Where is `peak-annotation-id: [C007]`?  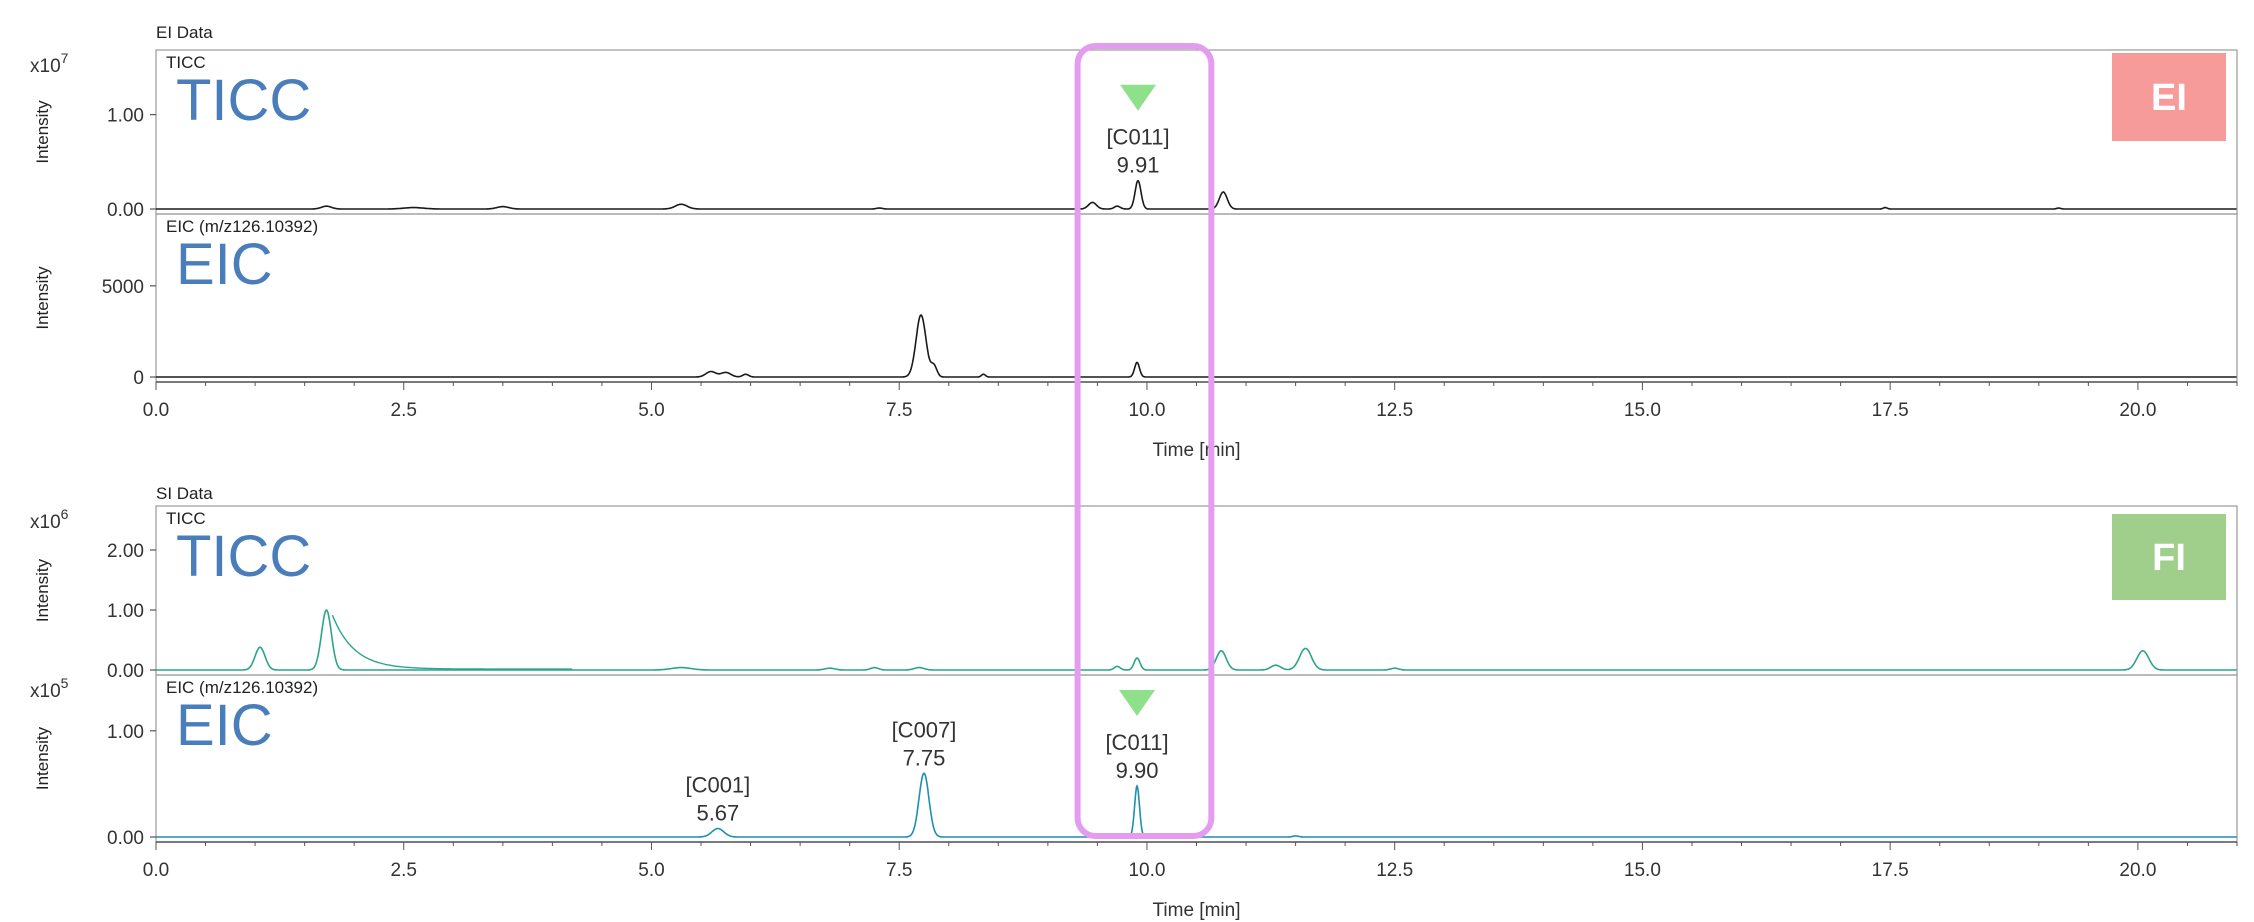 peak-annotation-id: [C007] is located at coordinates (924, 729).